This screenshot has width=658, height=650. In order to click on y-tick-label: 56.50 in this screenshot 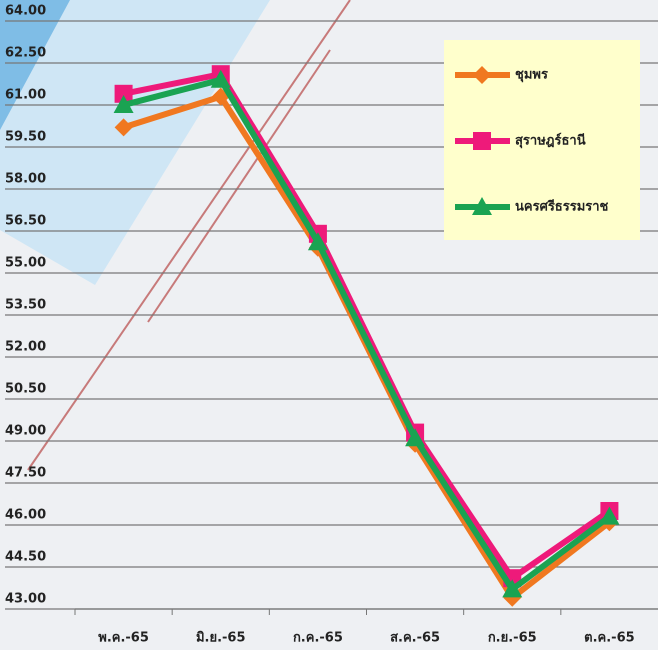, I will do `click(25, 221)`.